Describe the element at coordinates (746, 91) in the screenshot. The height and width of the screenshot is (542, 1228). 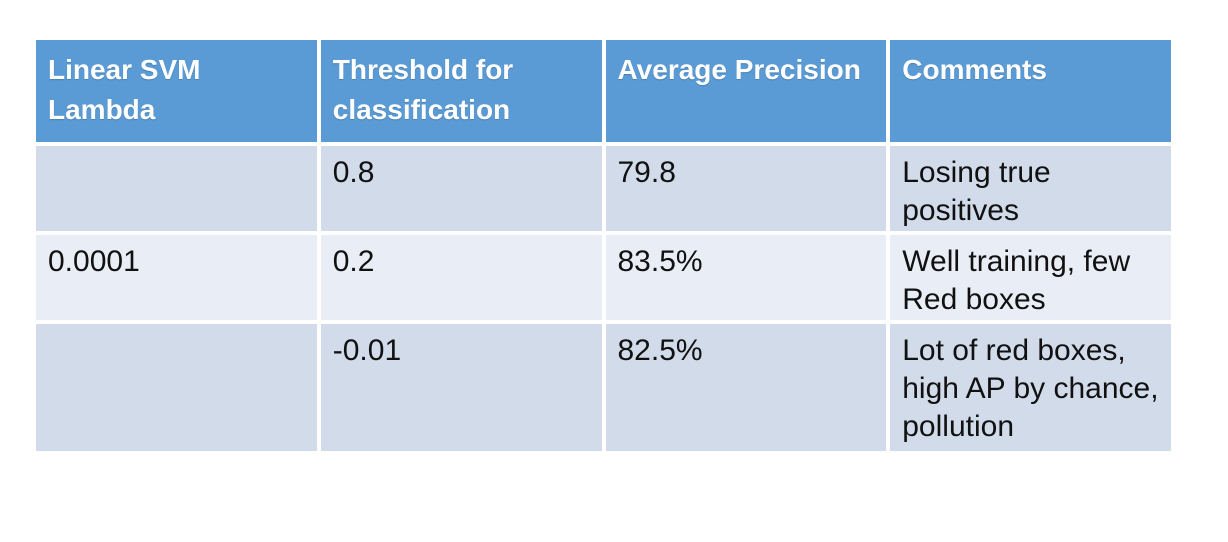
I see `header-cell-average-precision: Average Precision` at that location.